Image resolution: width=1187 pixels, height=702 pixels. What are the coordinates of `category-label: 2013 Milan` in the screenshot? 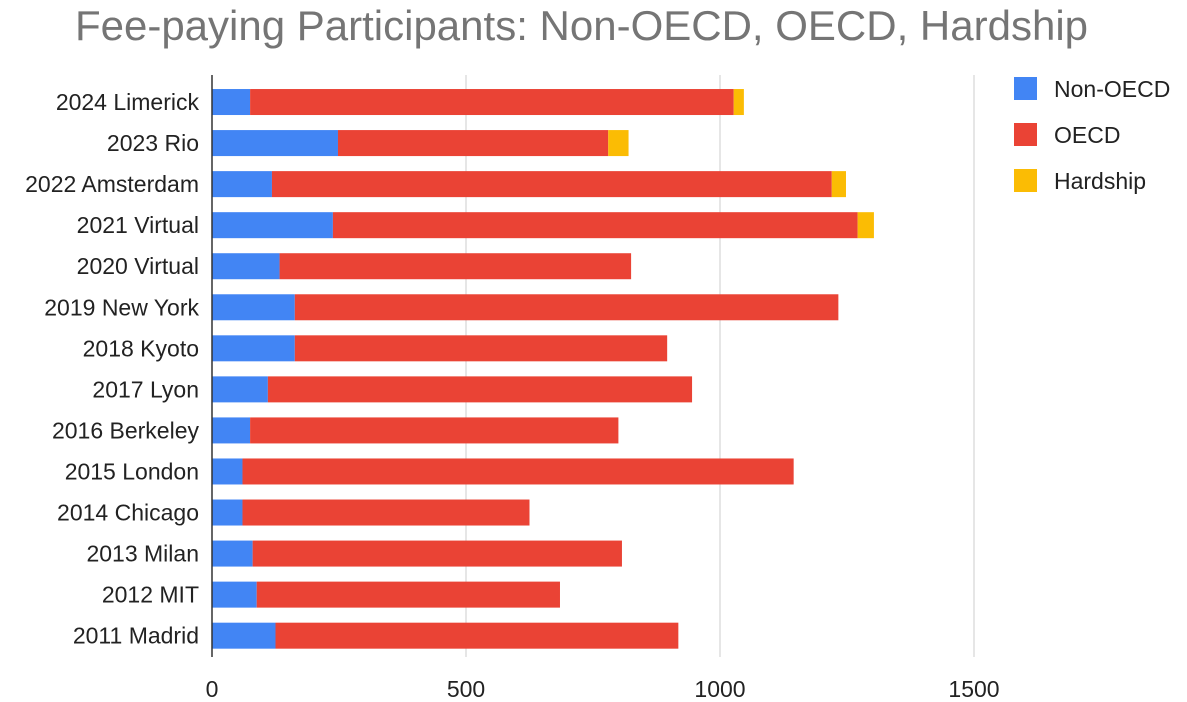 It's located at (142, 554).